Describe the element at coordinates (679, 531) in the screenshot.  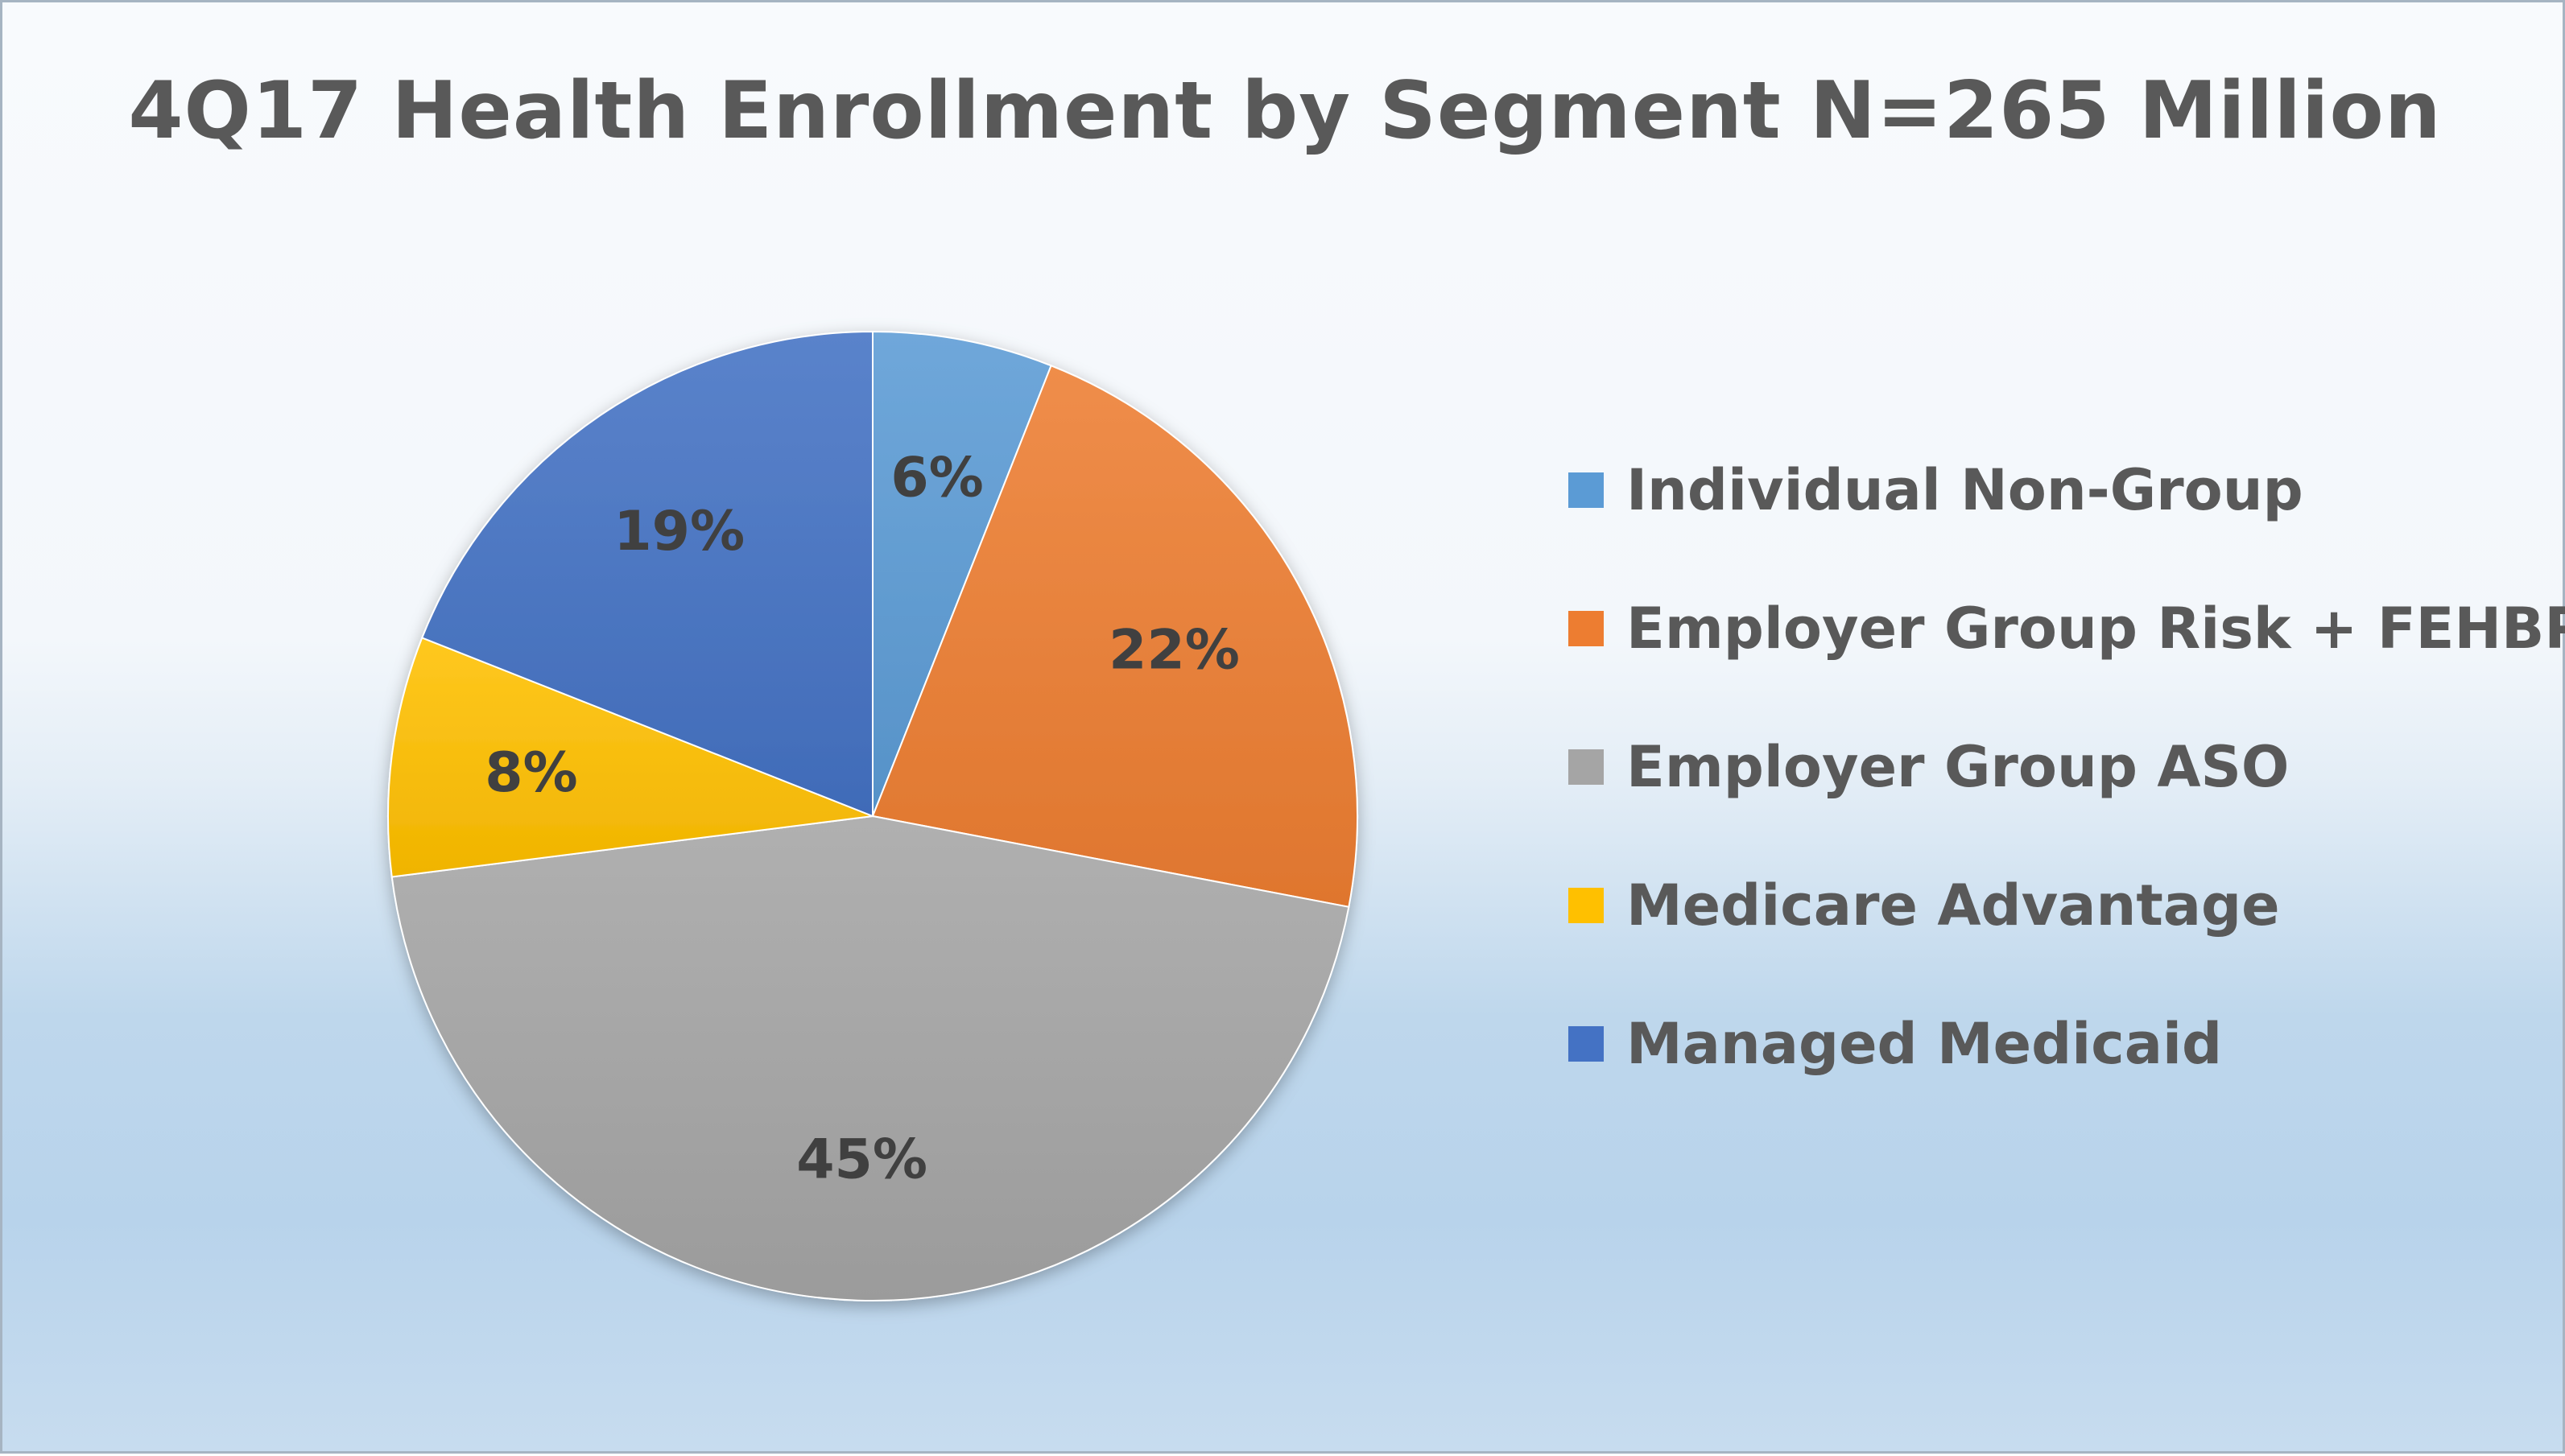
I see `data-label-managed-medicaid: 19%` at that location.